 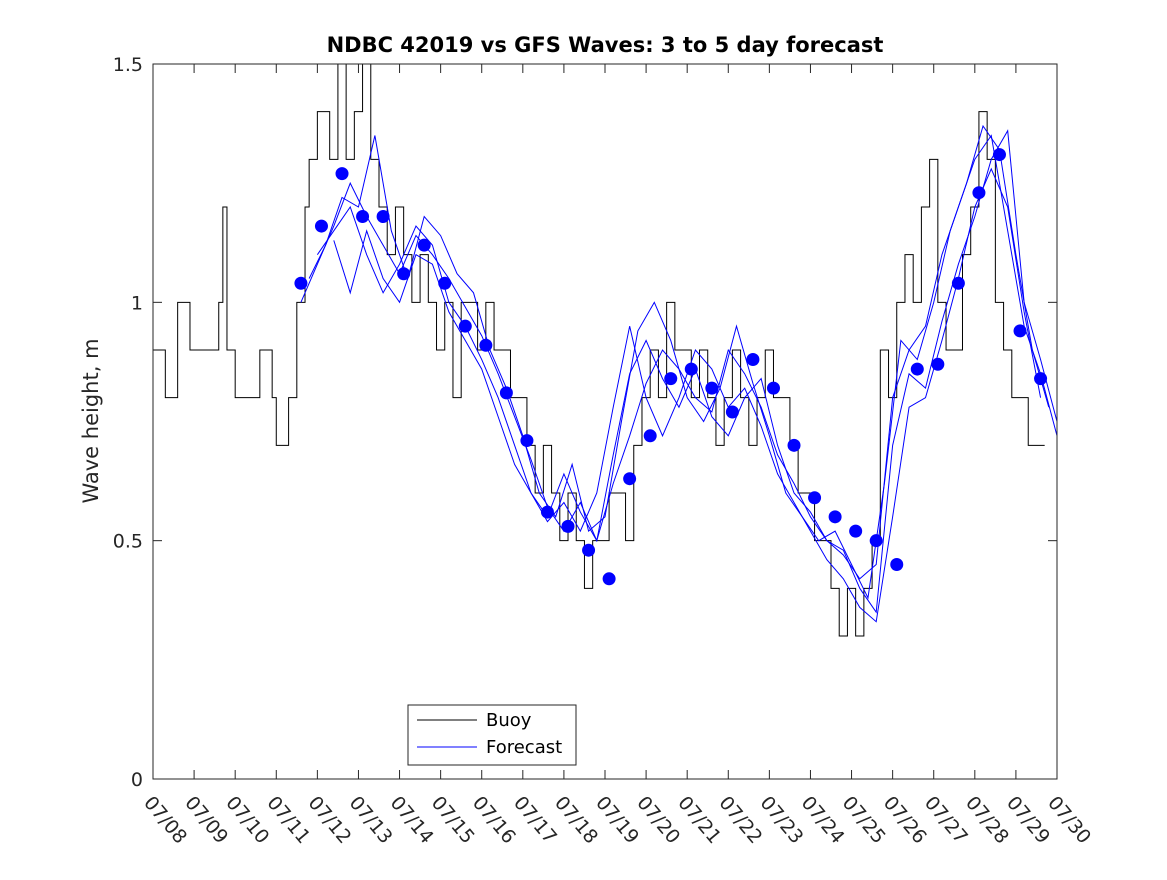 What do you see at coordinates (740, 820) in the screenshot?
I see `x-tick-label: 07/22` at bounding box center [740, 820].